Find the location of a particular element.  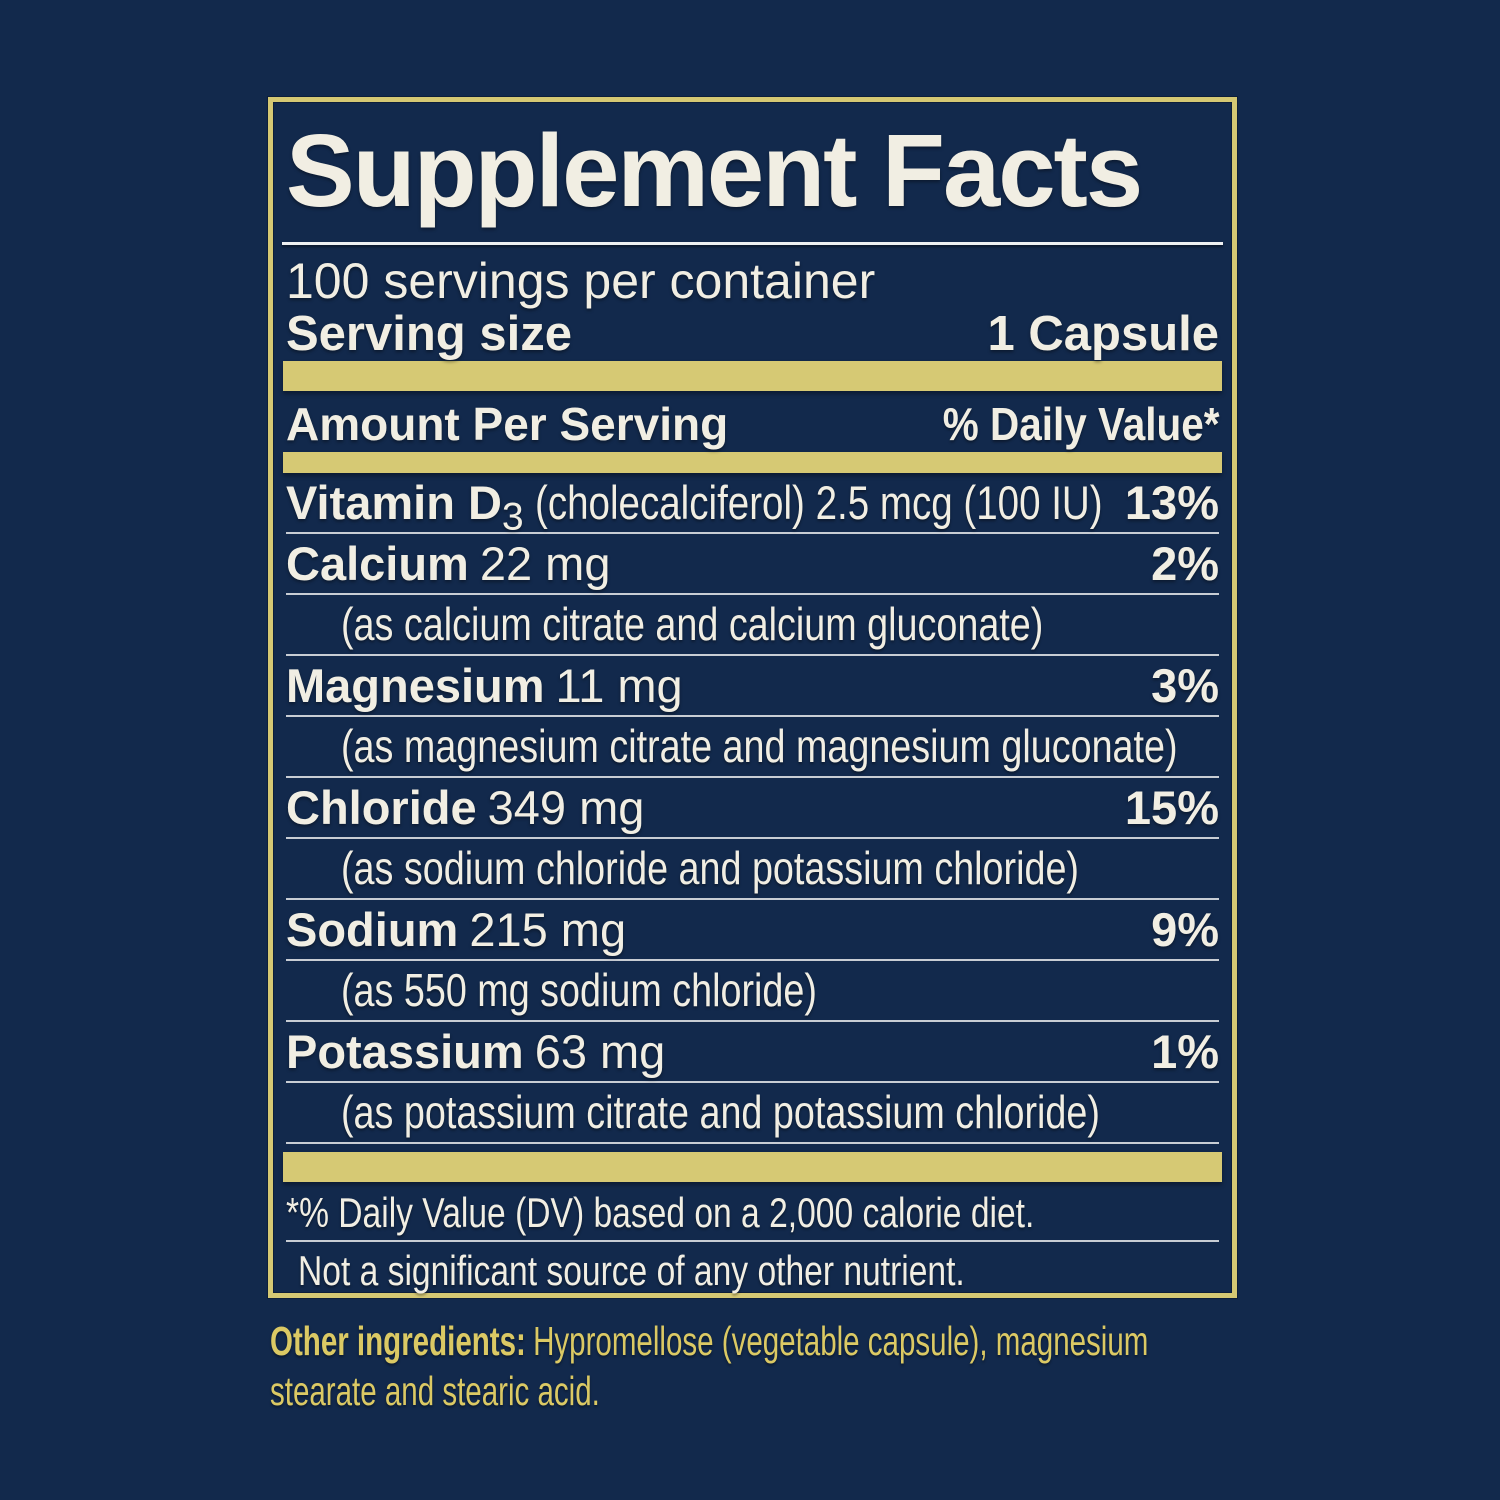

panel-title: Supplement Facts is located at coordinates (714, 170).